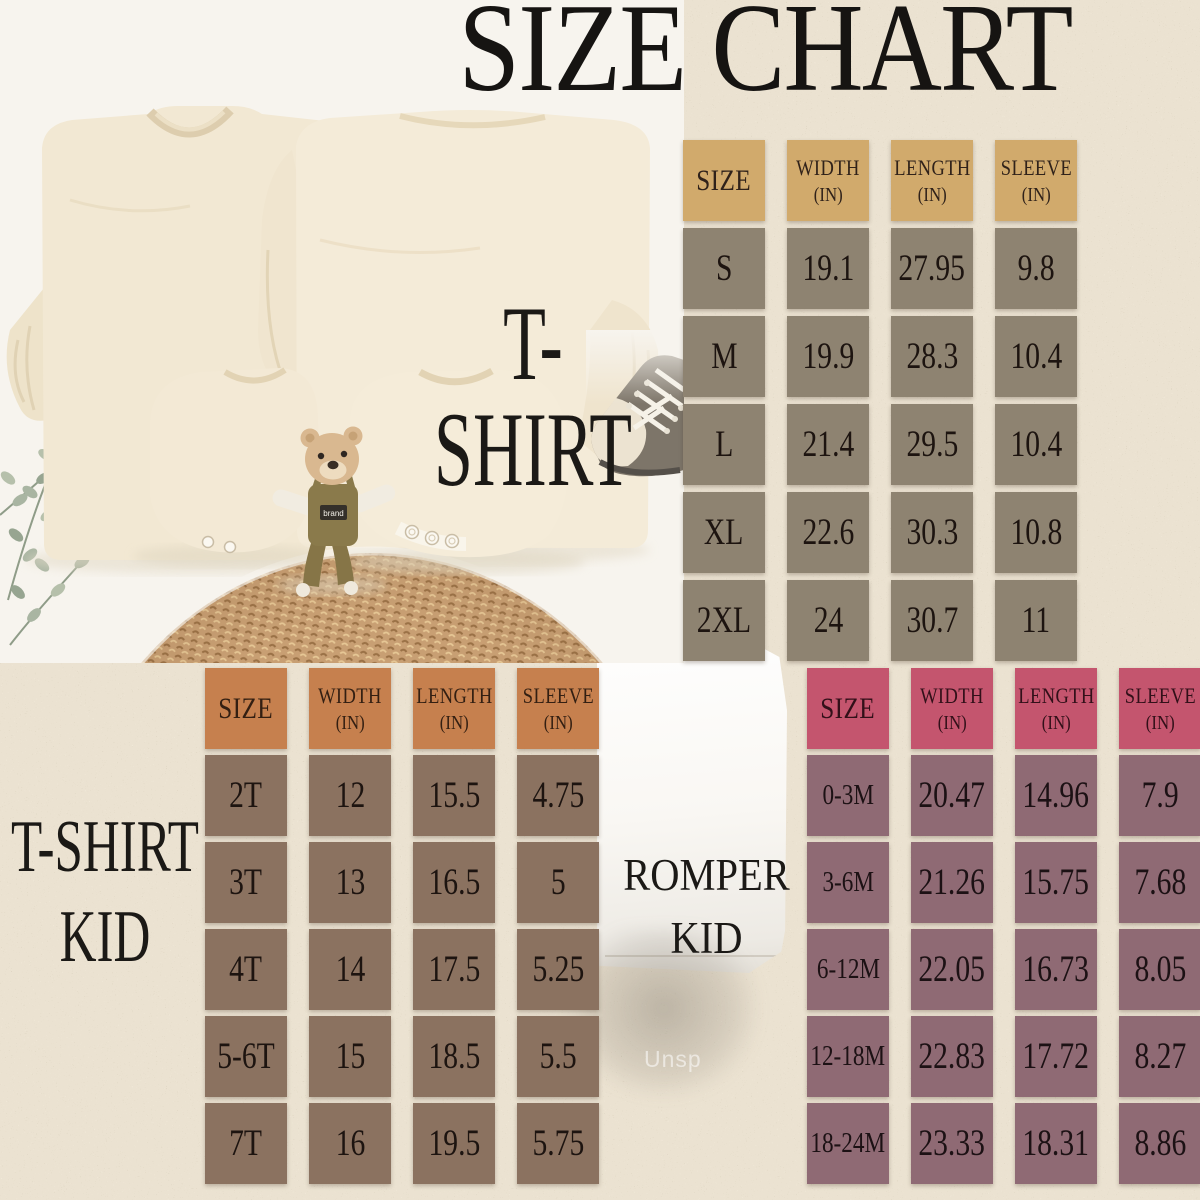 Image resolution: width=1200 pixels, height=1200 pixels. What do you see at coordinates (952, 969) in the screenshot?
I see `value-cell: 22.05` at bounding box center [952, 969].